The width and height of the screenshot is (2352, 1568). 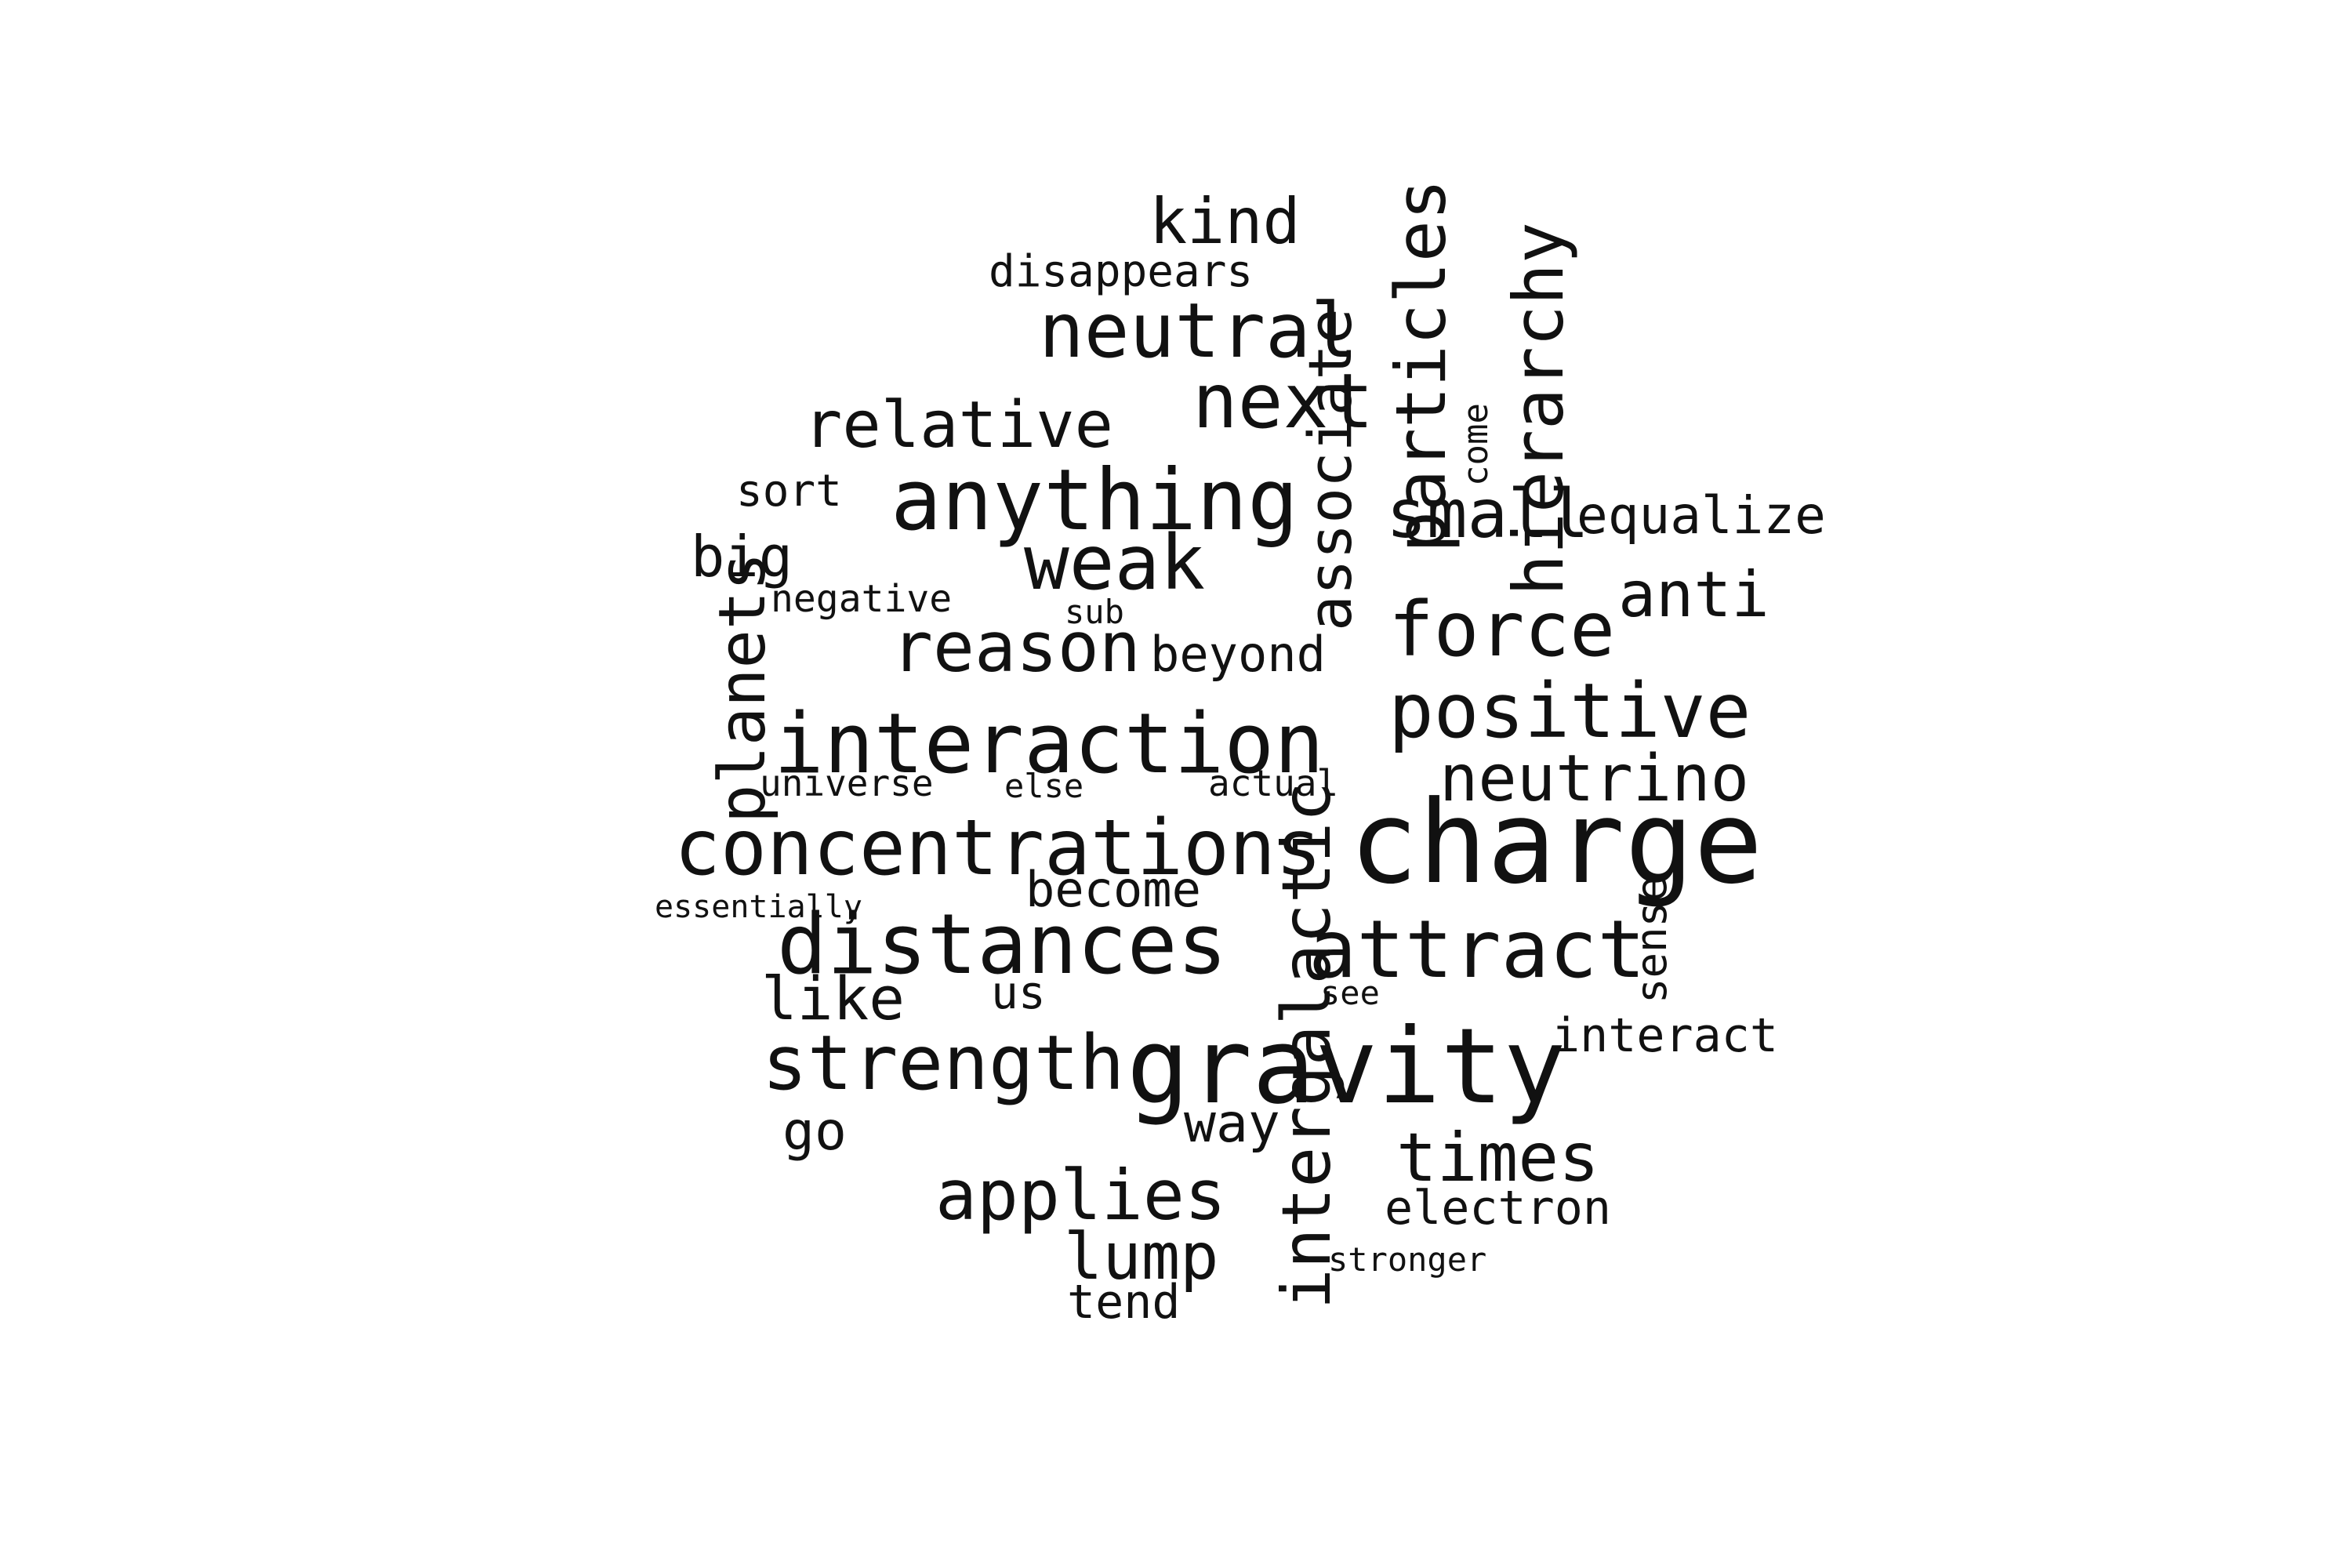 What do you see at coordinates (861, 599) in the screenshot?
I see `word-essentially: negative` at bounding box center [861, 599].